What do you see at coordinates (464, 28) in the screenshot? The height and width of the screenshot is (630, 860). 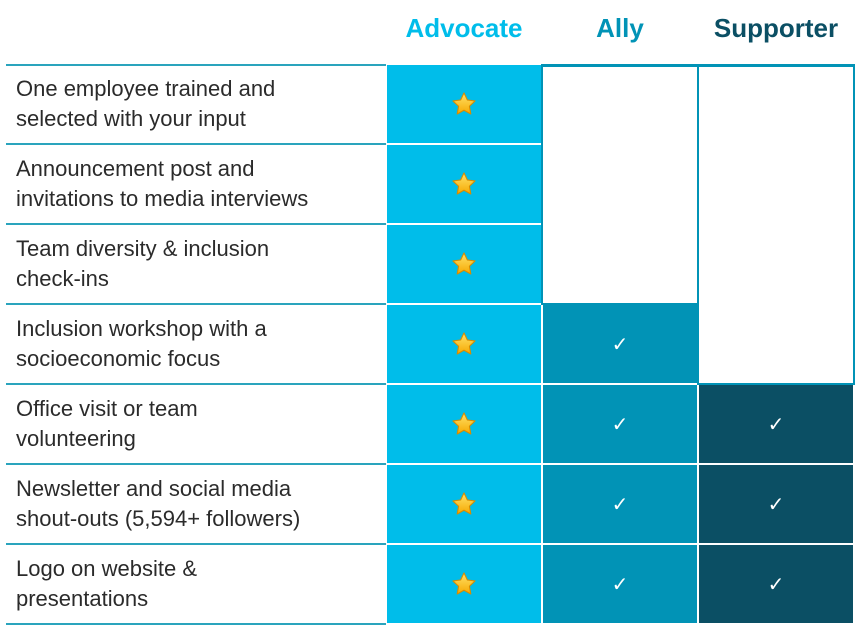 I see `tier-header-advocate: Advocate` at bounding box center [464, 28].